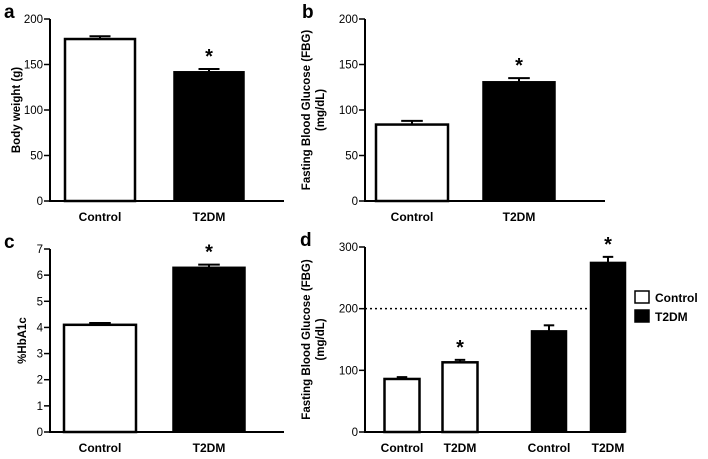  I want to click on y-tick-label: 1, so click(40, 407).